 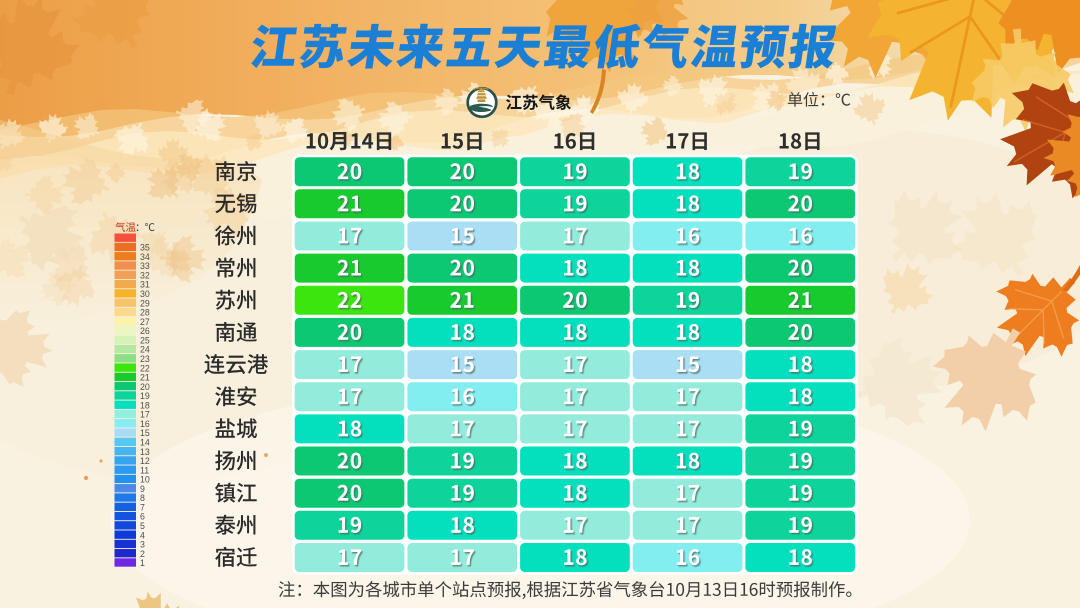 What do you see at coordinates (142, 517) in the screenshot?
I see `svg-text: 6` at bounding box center [142, 517].